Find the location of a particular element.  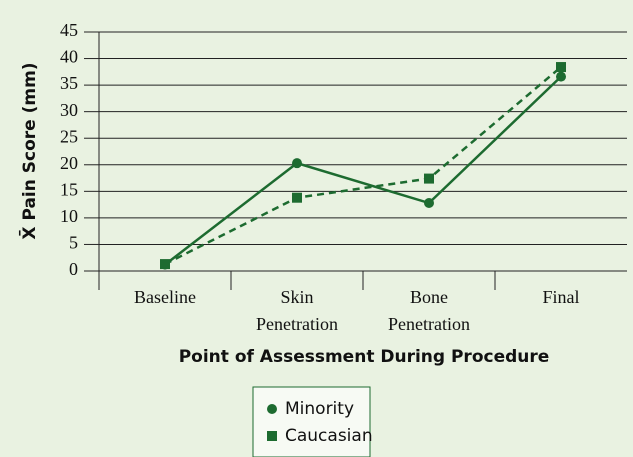

x-tick-label: Final is located at coordinates (560, 297).